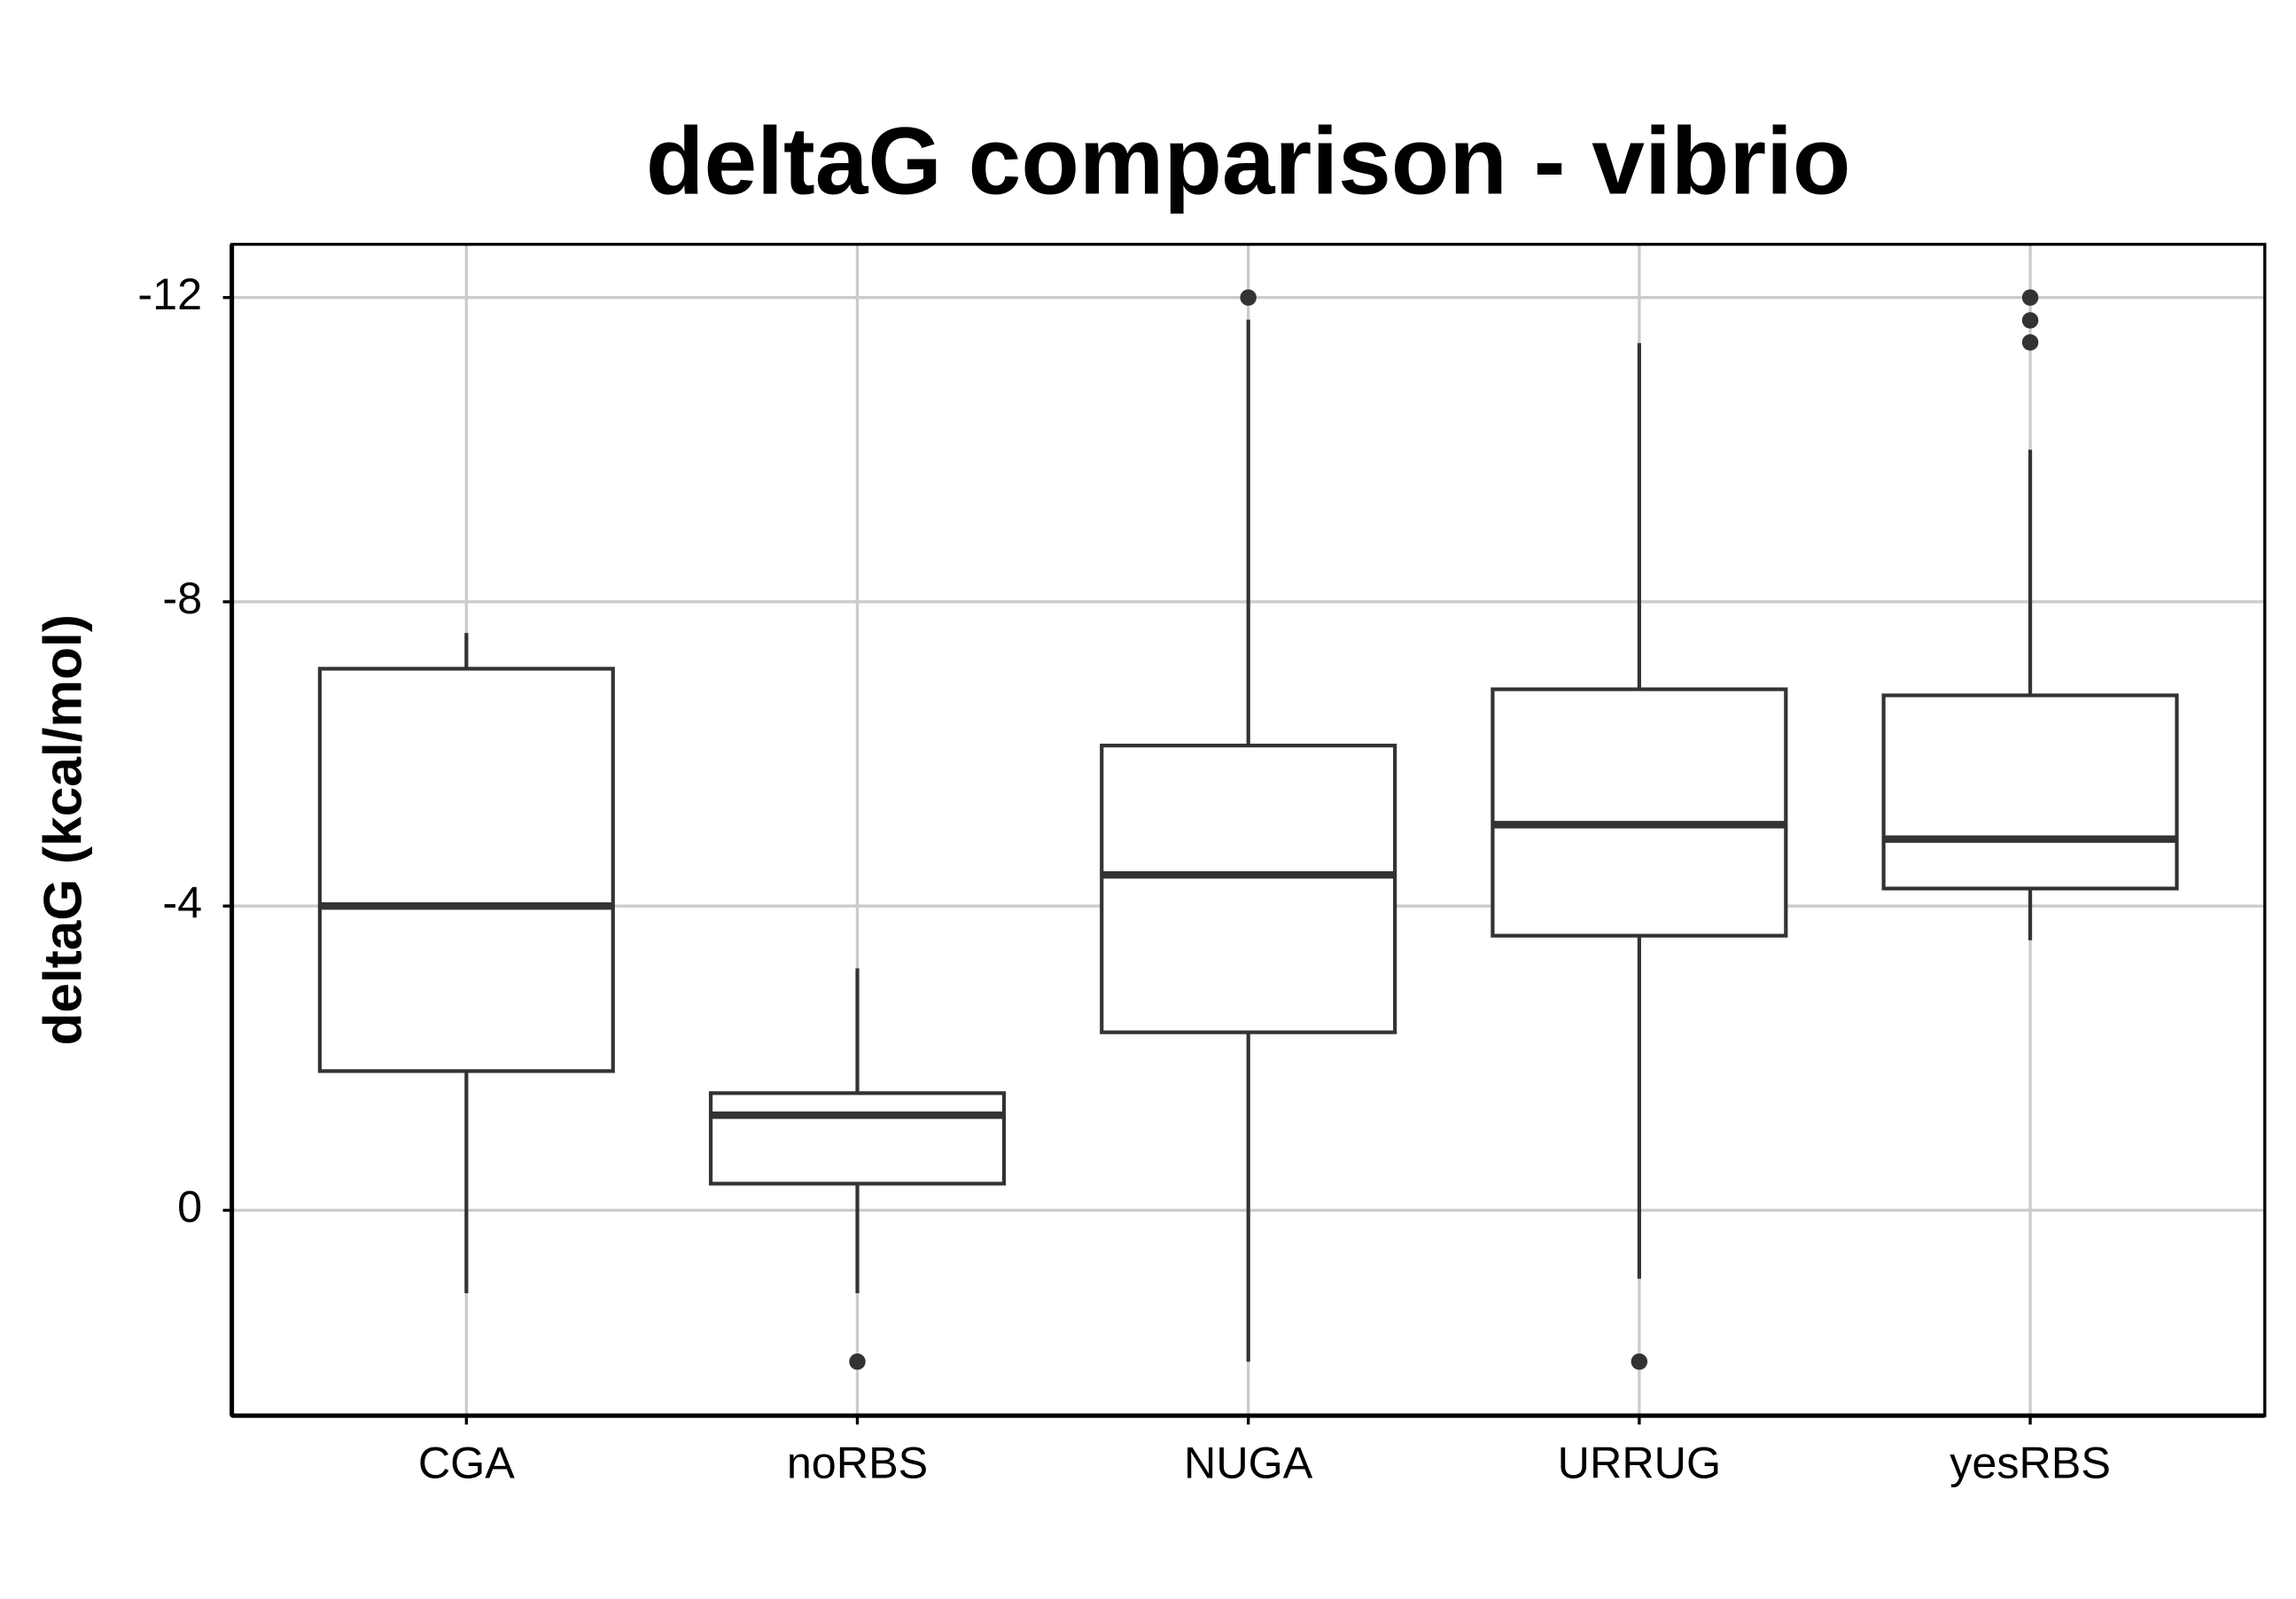  I want to click on x-tick-label: yesRBS, so click(2030, 1462).